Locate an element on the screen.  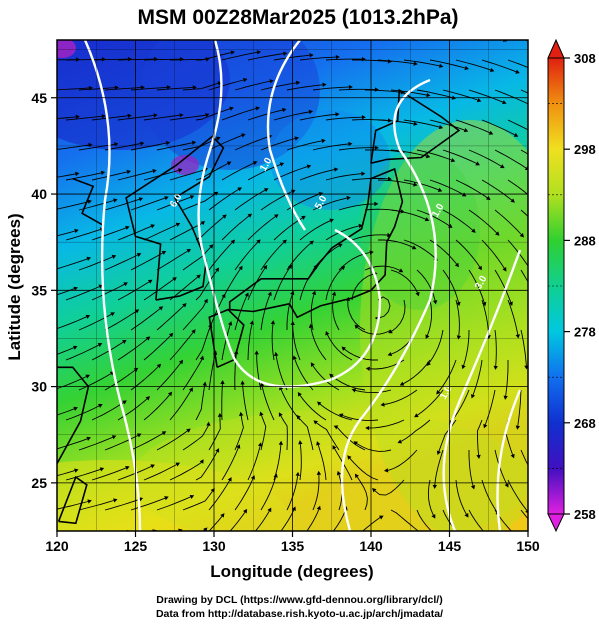
coastline is located at coordinates (415, 126).